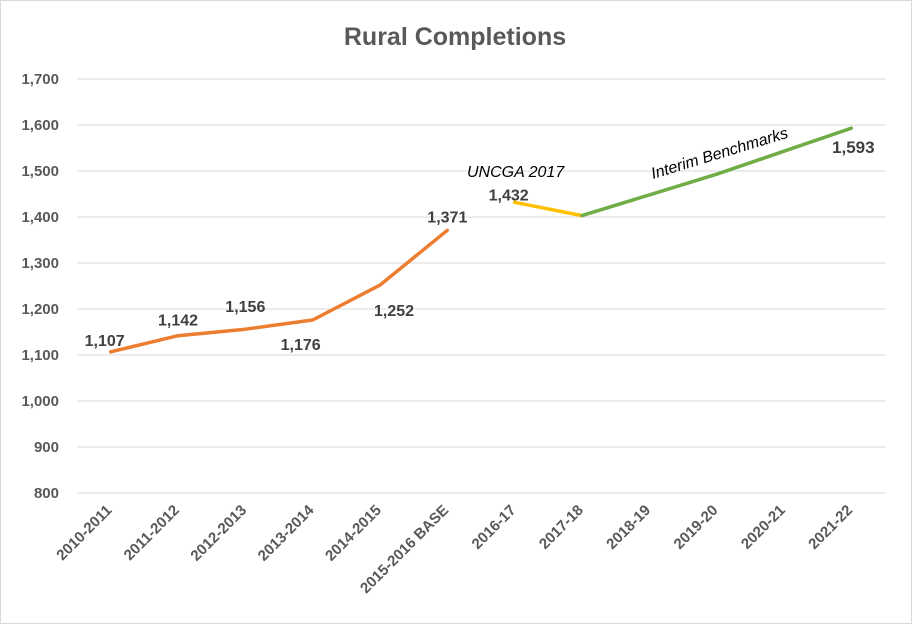 This screenshot has height=628, width=912. What do you see at coordinates (178, 321) in the screenshot?
I see `data-label-2011-2012: 1,142` at bounding box center [178, 321].